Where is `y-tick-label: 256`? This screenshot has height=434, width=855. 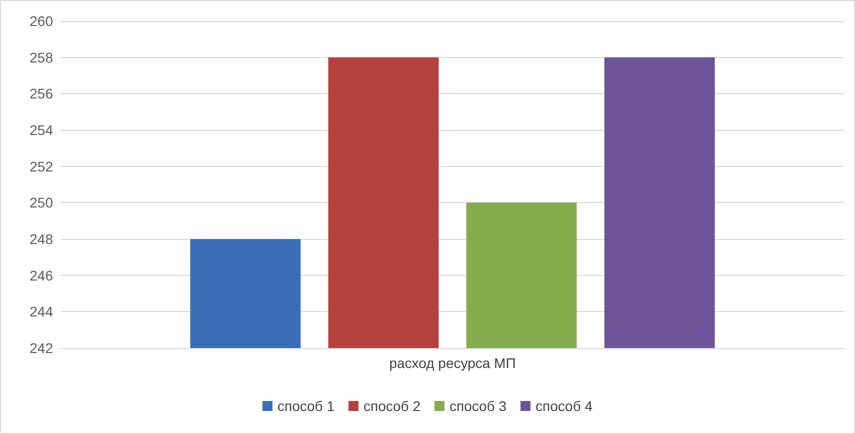 y-tick-label: 256 is located at coordinates (42, 94).